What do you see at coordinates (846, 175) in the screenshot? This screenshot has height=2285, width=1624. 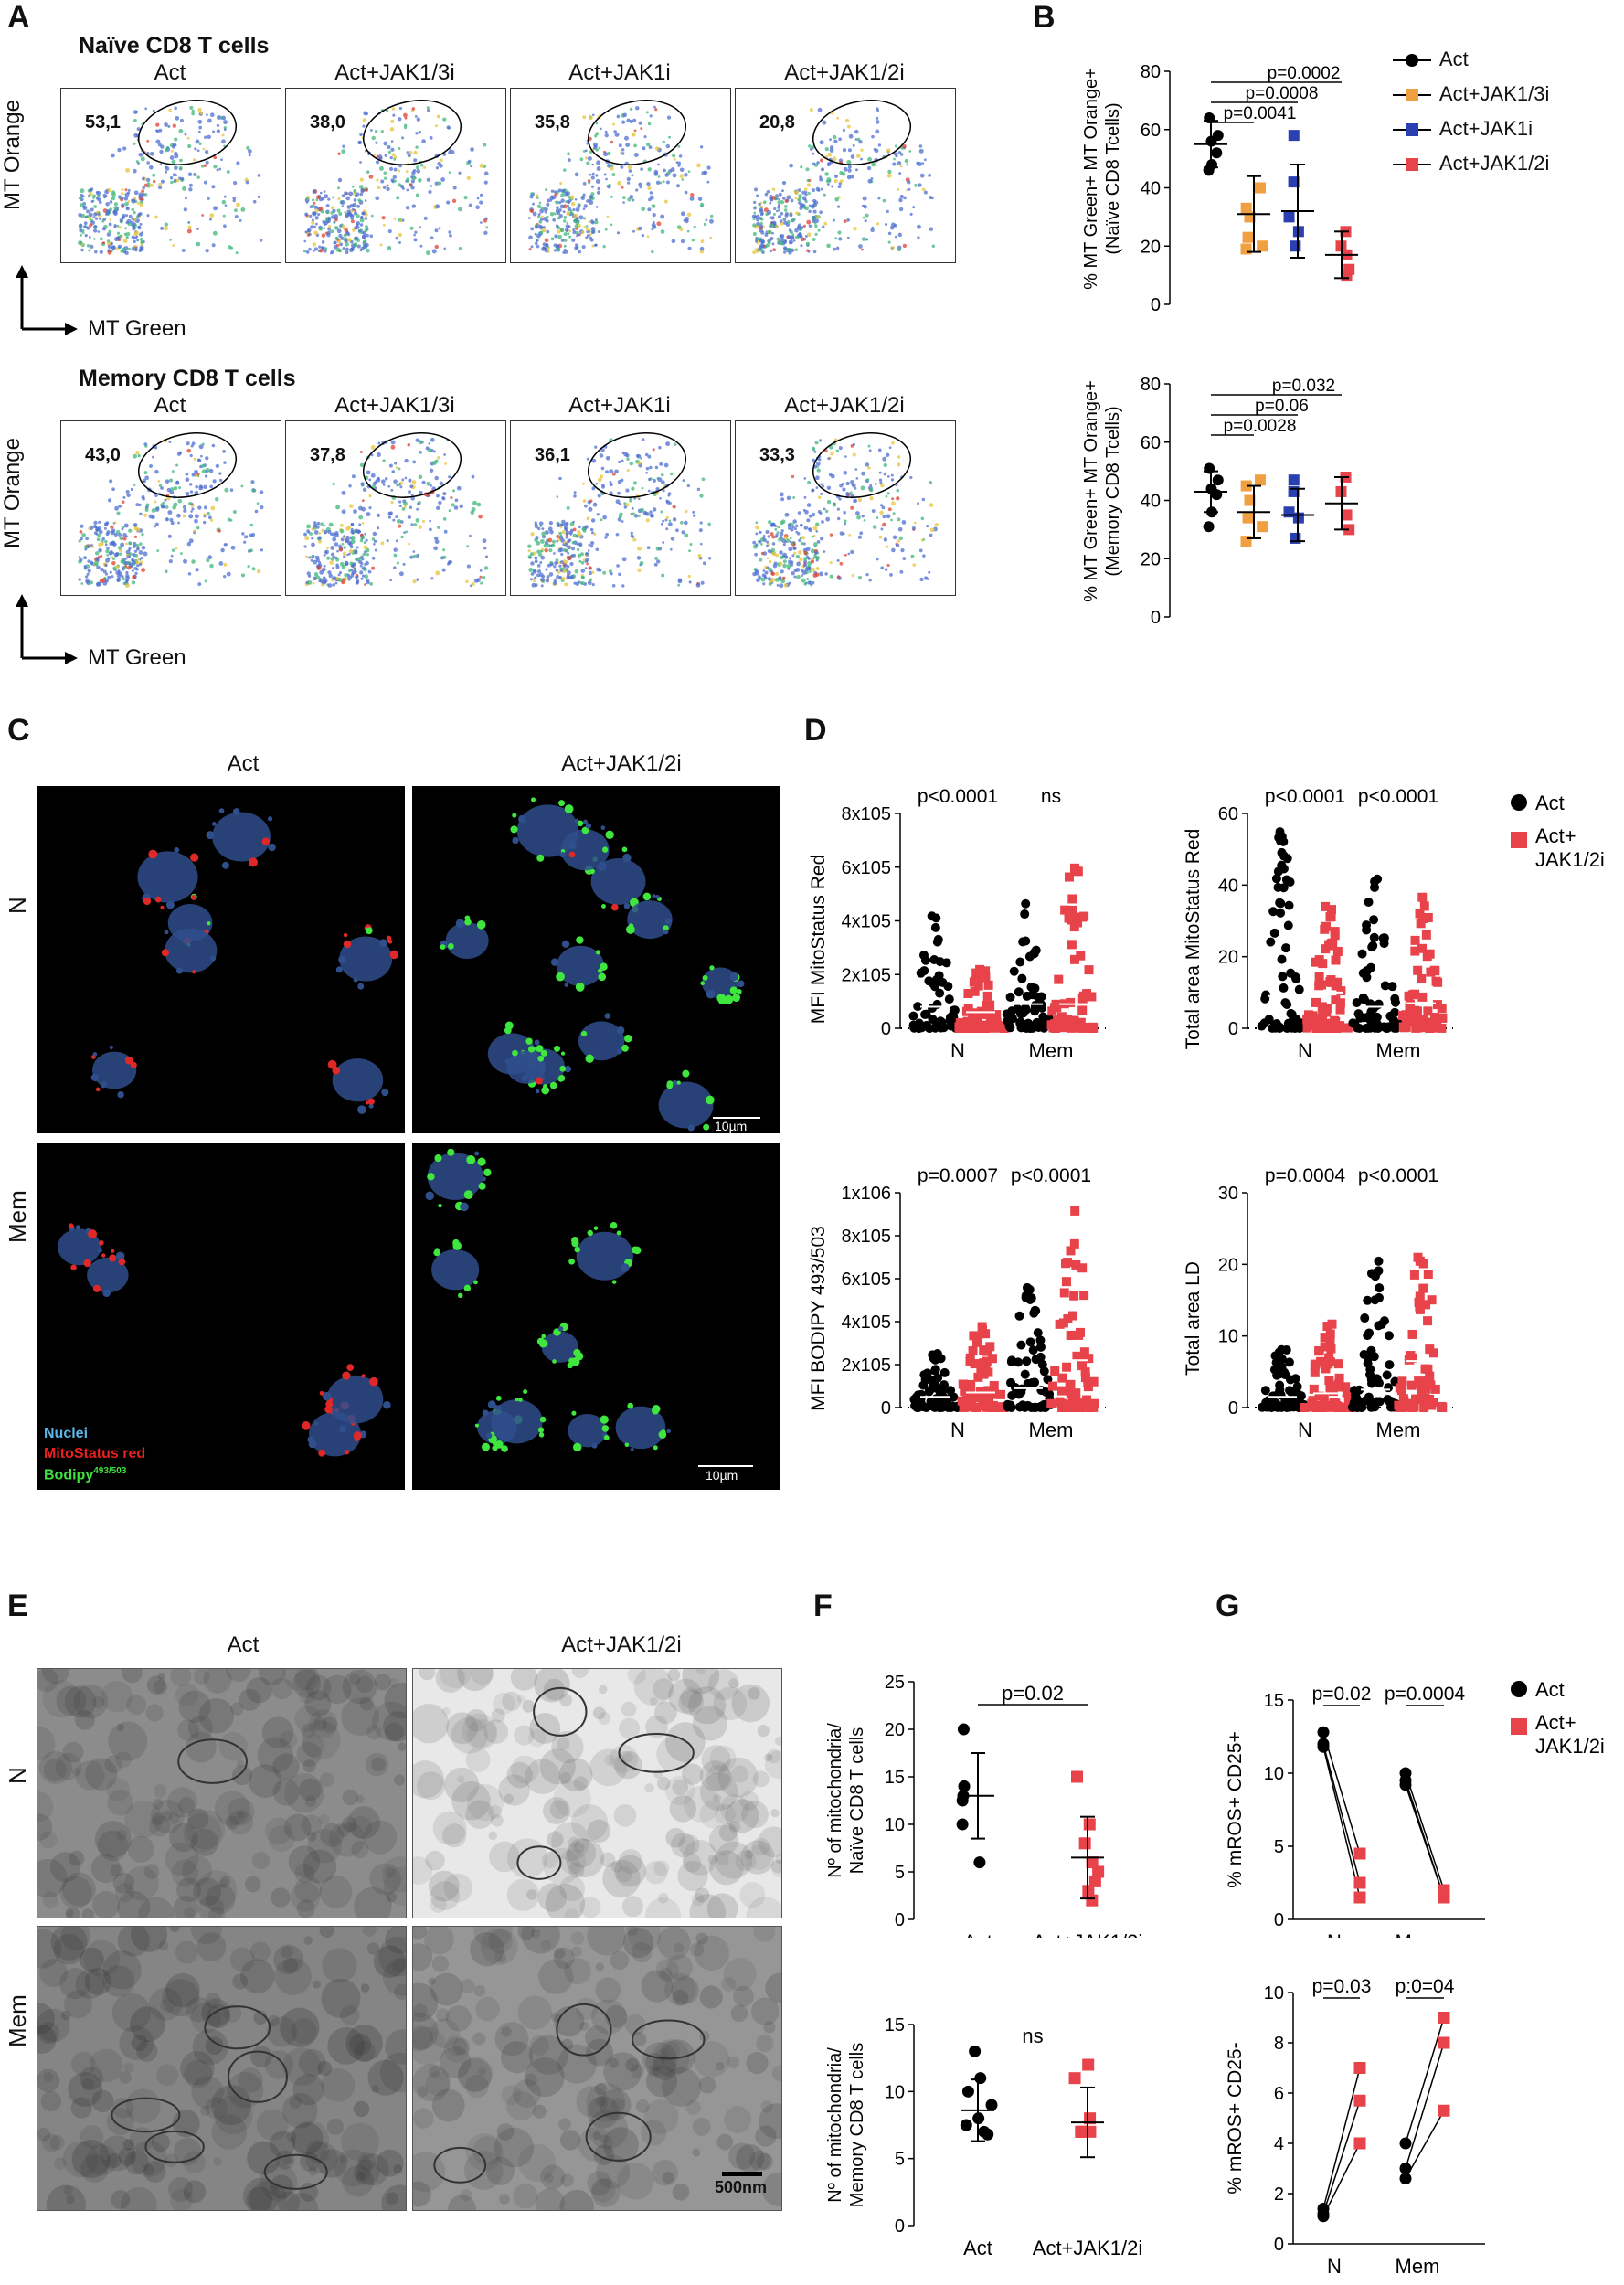 I see `flow-plot: 20,8` at bounding box center [846, 175].